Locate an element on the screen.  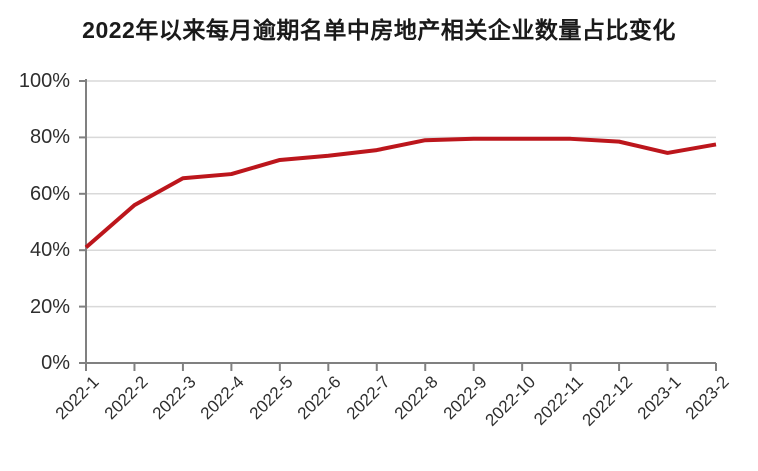
y-axis-tick-label: 0% is located at coordinates (55, 363).